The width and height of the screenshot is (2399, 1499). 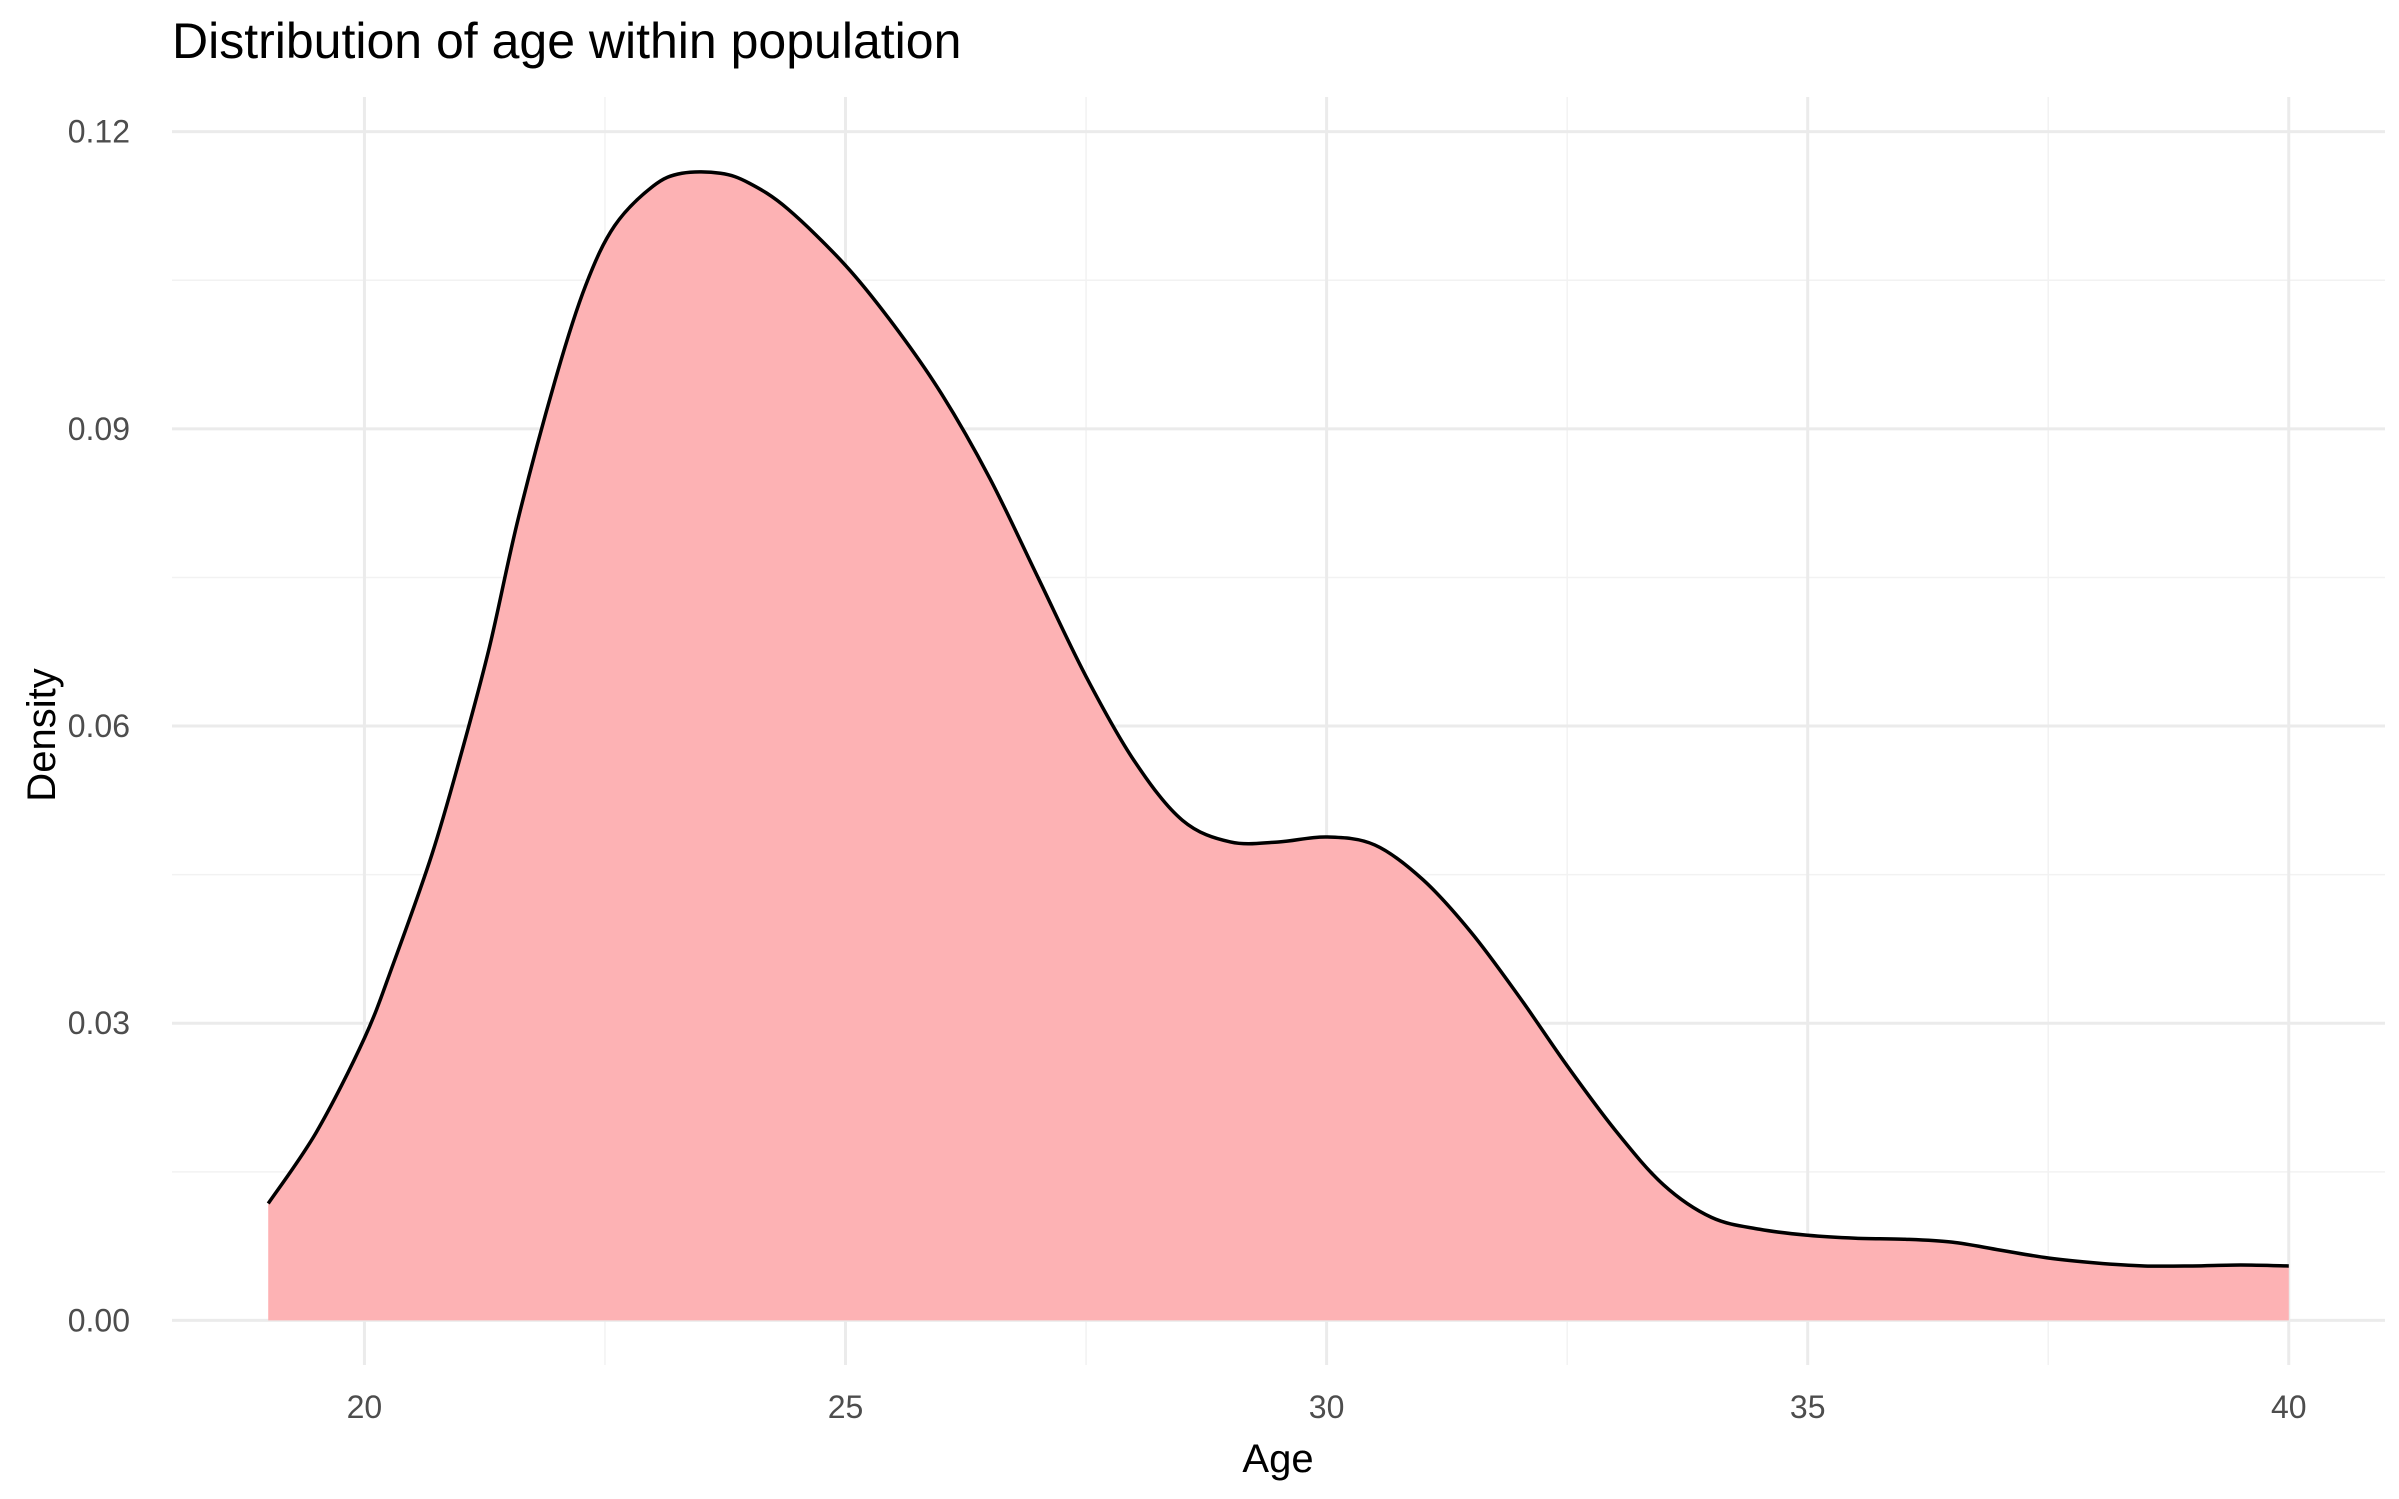 What do you see at coordinates (2289, 1407) in the screenshot?
I see `x-tick-label: 40` at bounding box center [2289, 1407].